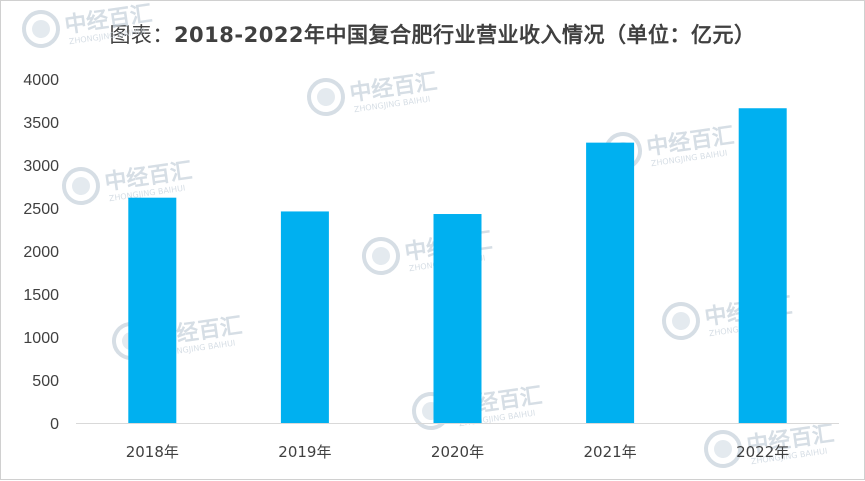  I want to click on bar-2022年, so click(762, 266).